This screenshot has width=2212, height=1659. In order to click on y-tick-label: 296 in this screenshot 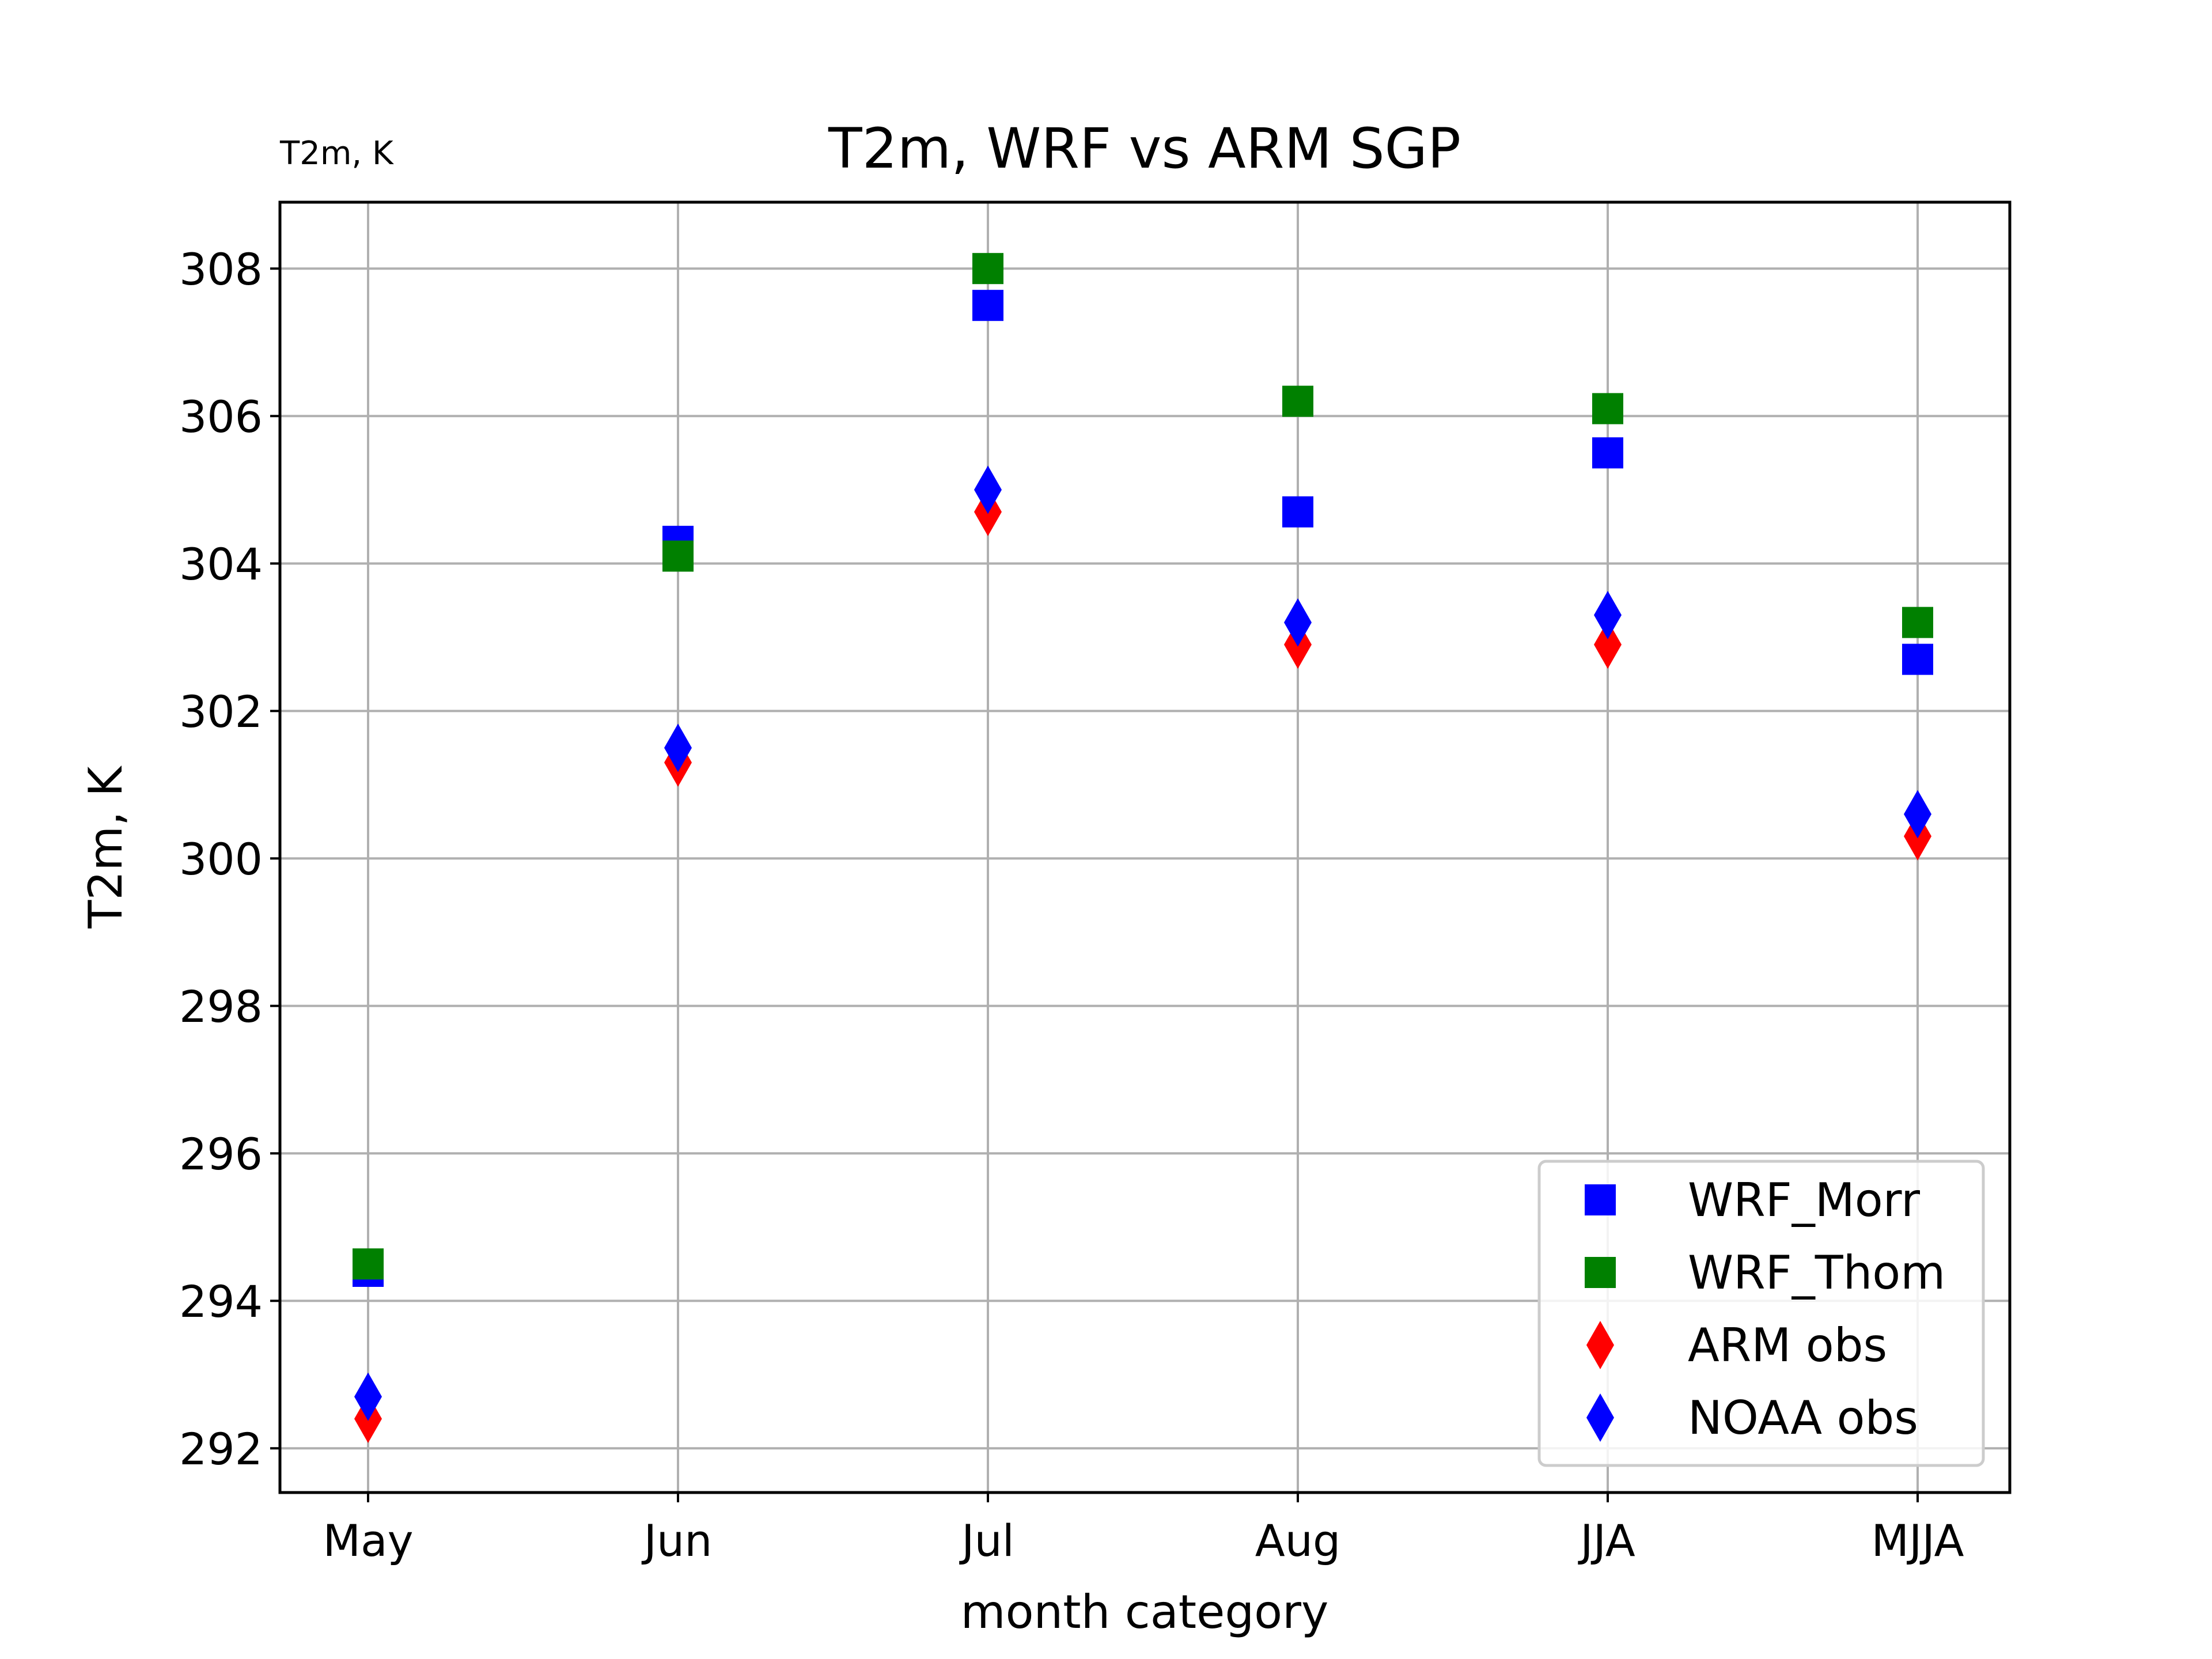, I will do `click(221, 1154)`.